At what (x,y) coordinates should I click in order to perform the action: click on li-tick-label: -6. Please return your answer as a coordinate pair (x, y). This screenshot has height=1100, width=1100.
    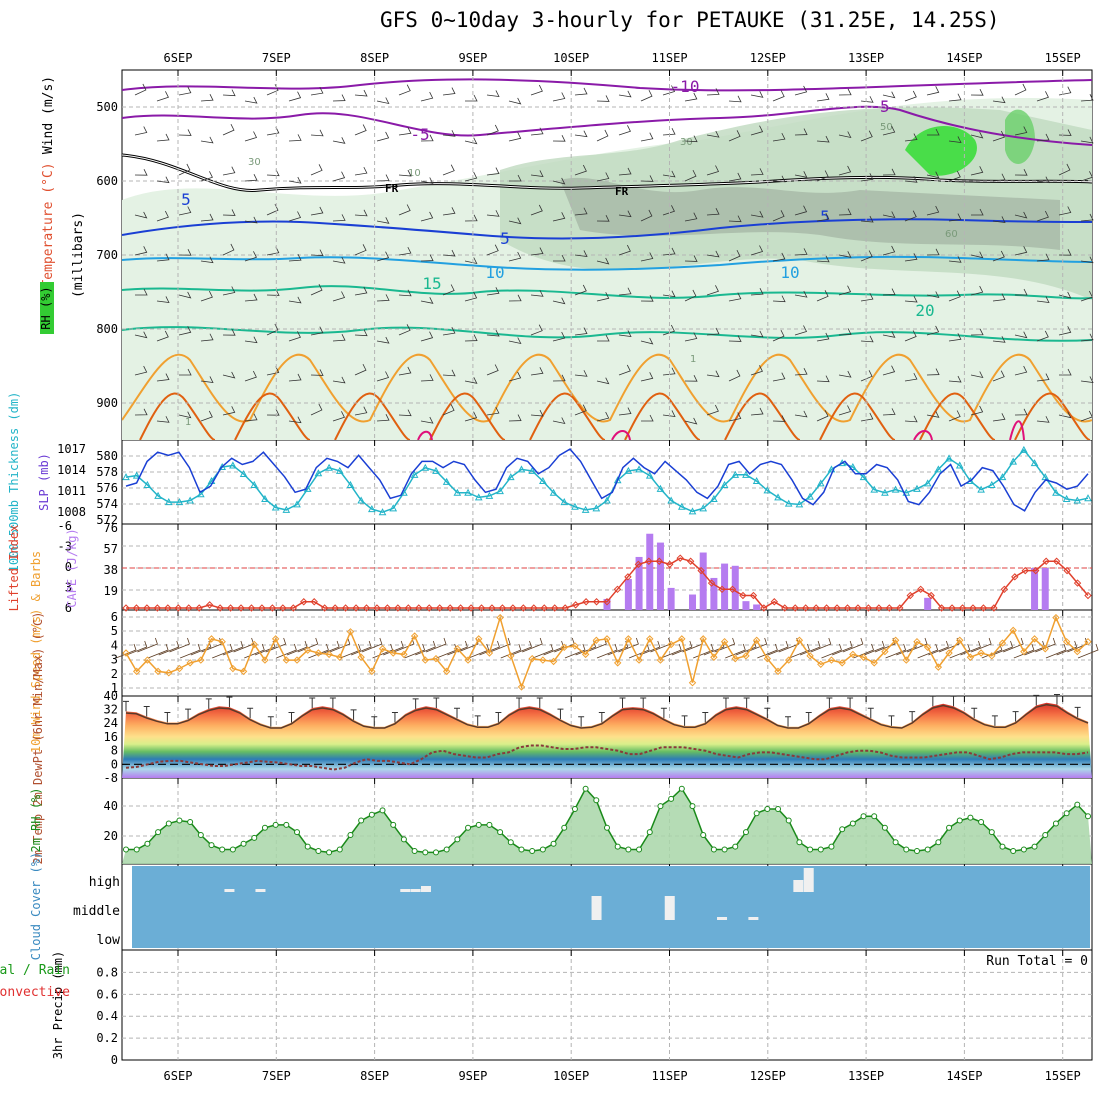
    Looking at the image, I should click on (65, 526).